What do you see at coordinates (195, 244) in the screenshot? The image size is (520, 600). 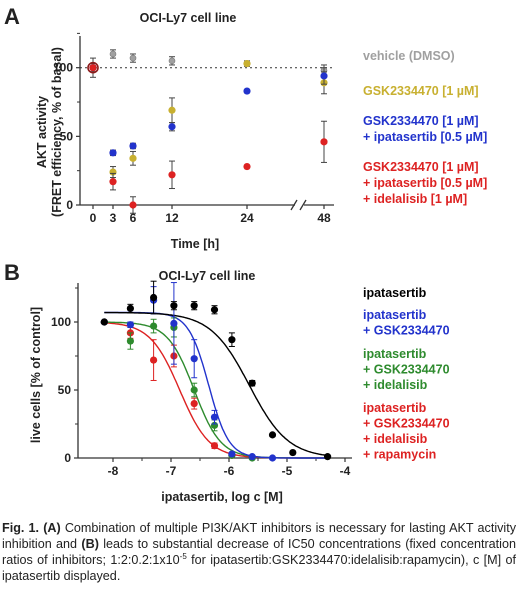 I see `panel-a-xlabel: Time [h]` at bounding box center [195, 244].